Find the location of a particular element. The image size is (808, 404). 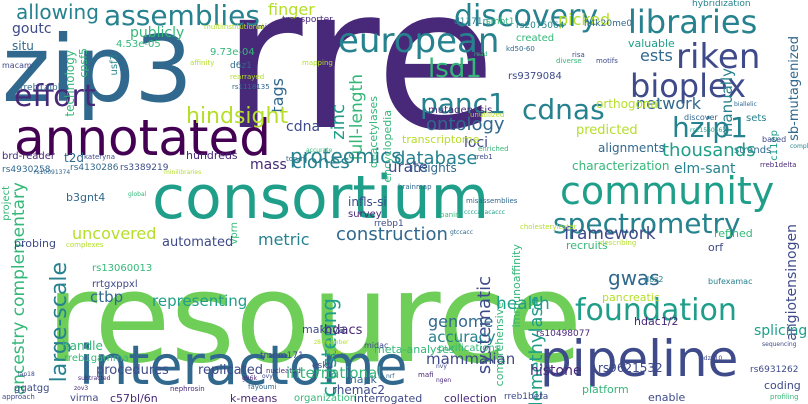

word-genome: genome is located at coordinates (461, 321).